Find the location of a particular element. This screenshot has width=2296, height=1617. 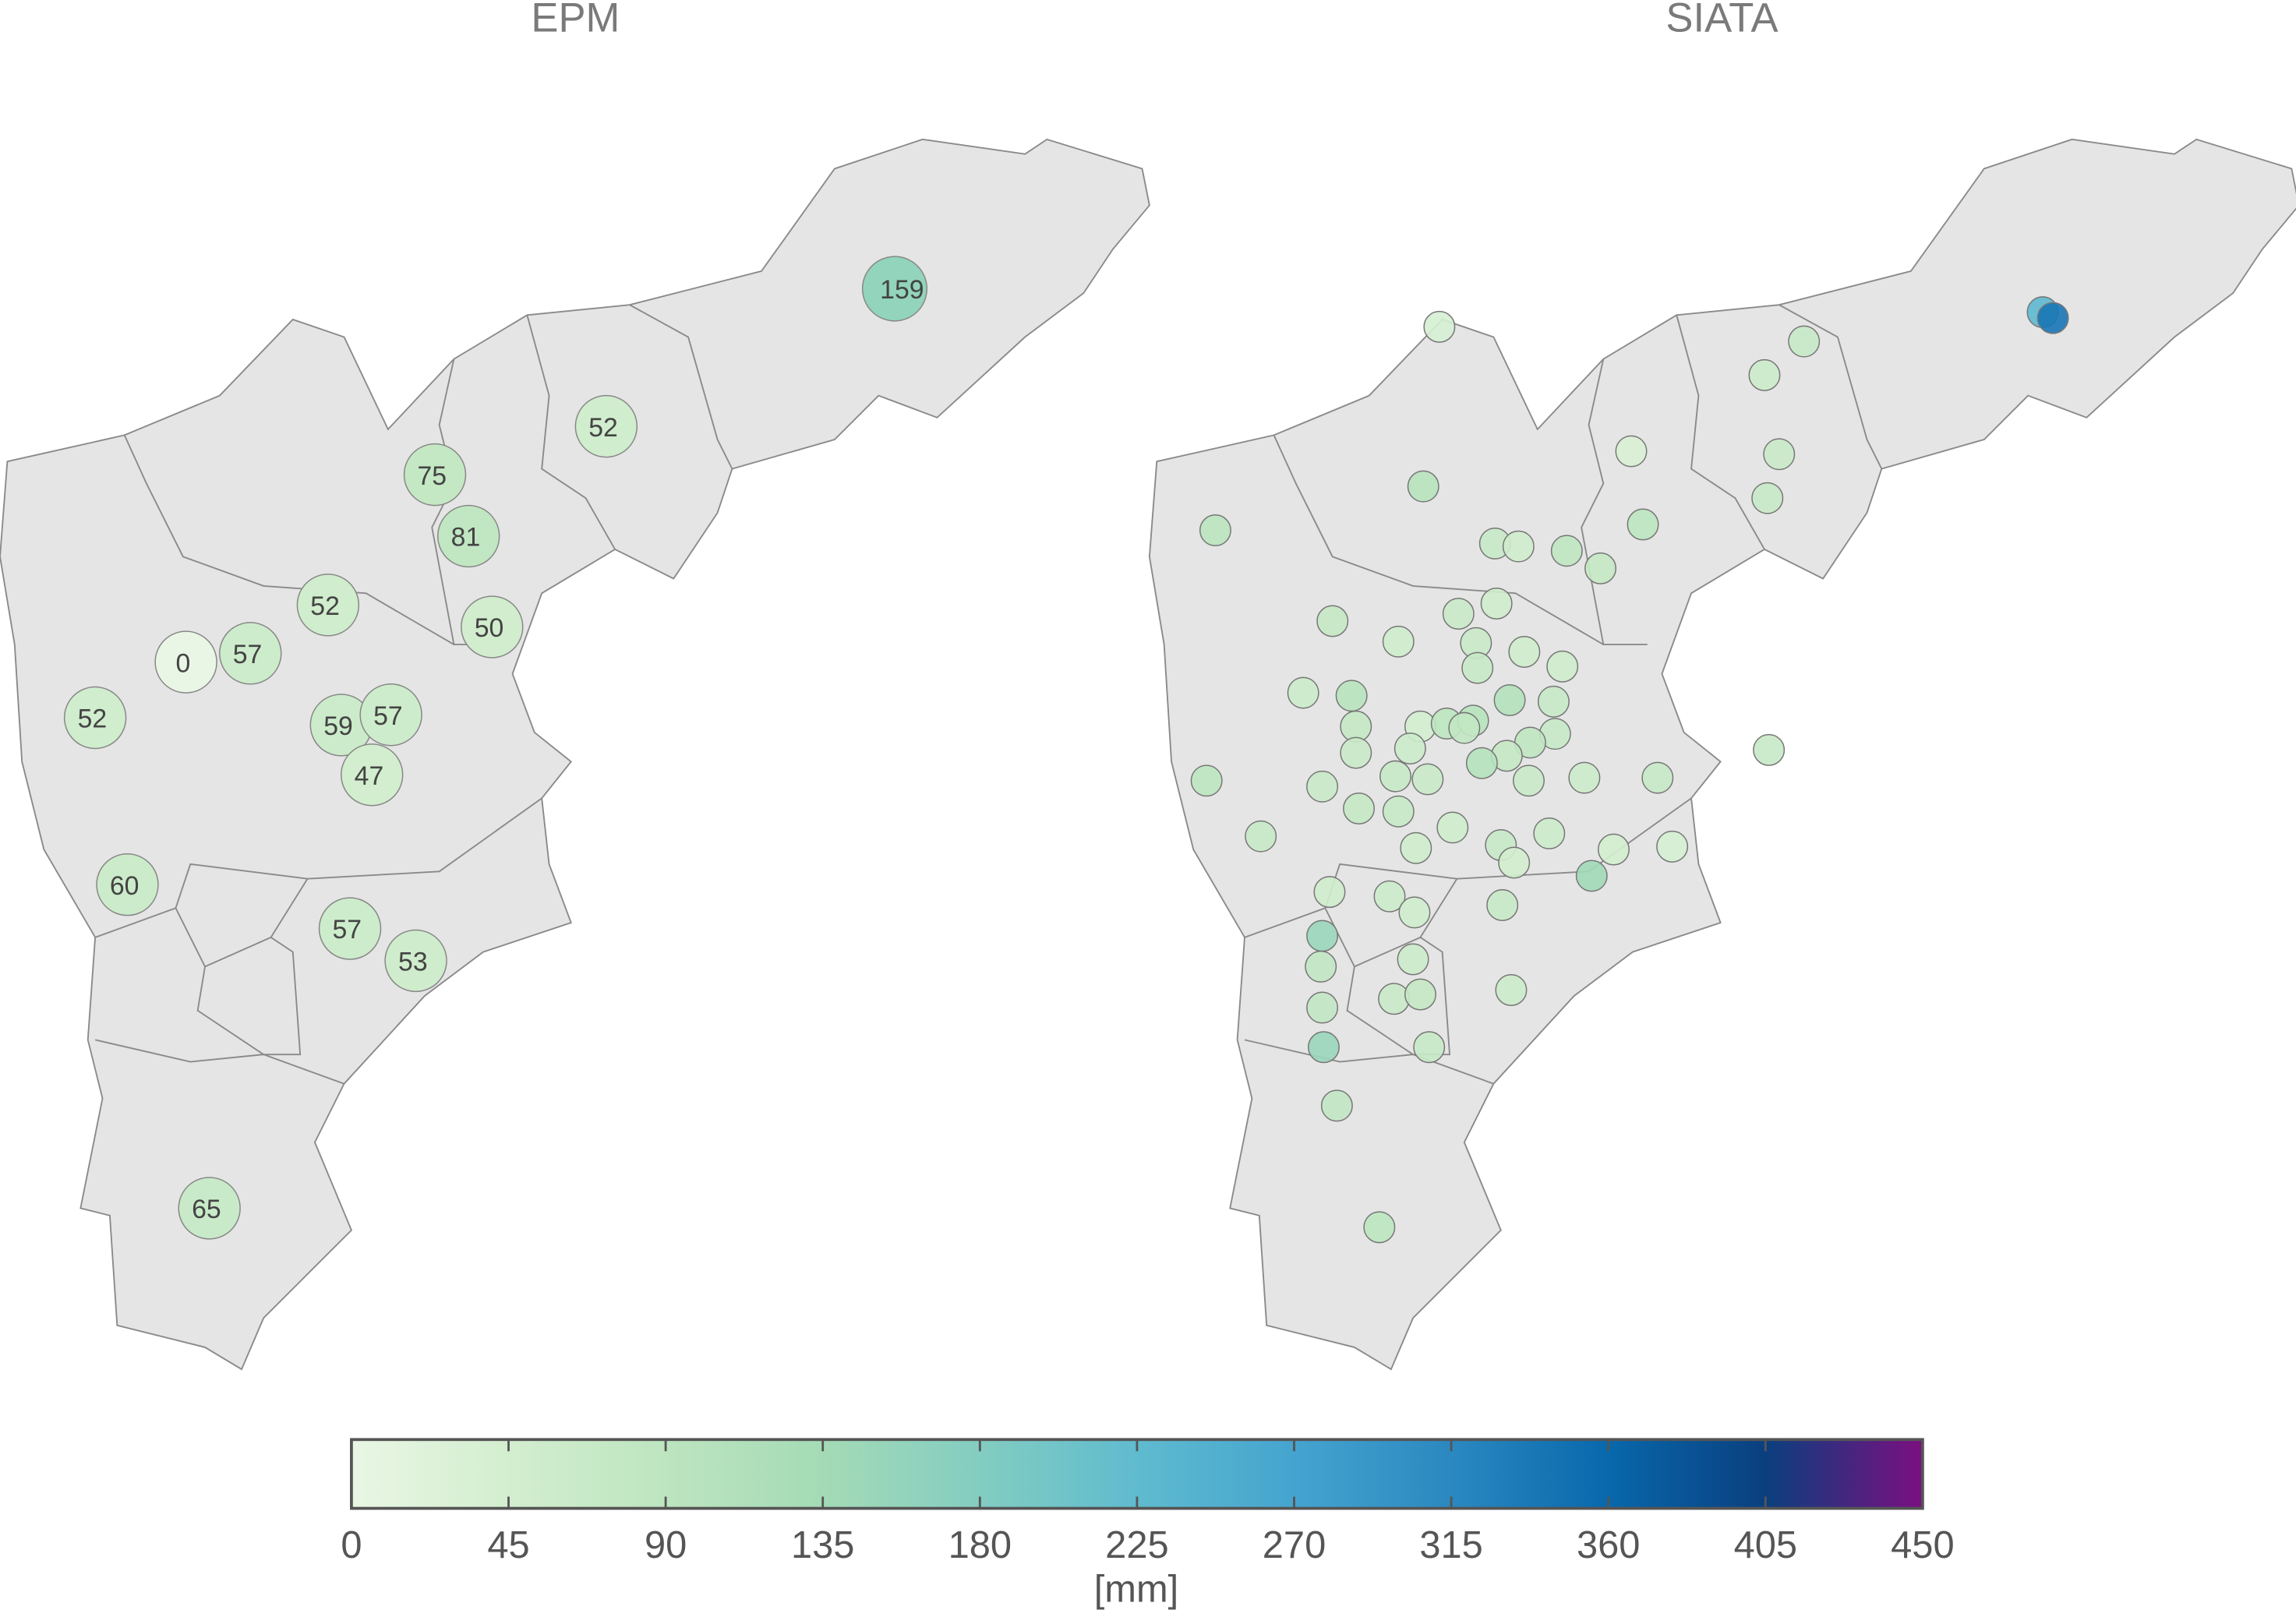

station-value: 81 is located at coordinates (466, 538).